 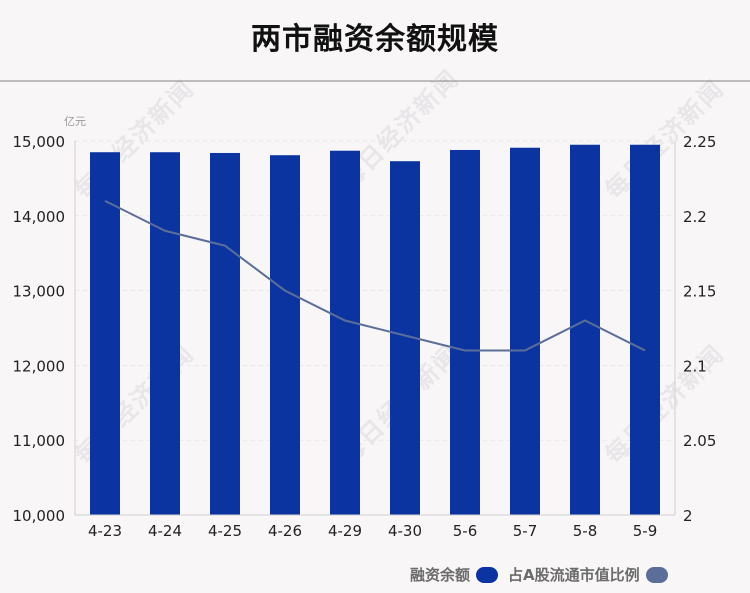 I want to click on y-left-tick-label: 15,000, so click(x=39, y=142).